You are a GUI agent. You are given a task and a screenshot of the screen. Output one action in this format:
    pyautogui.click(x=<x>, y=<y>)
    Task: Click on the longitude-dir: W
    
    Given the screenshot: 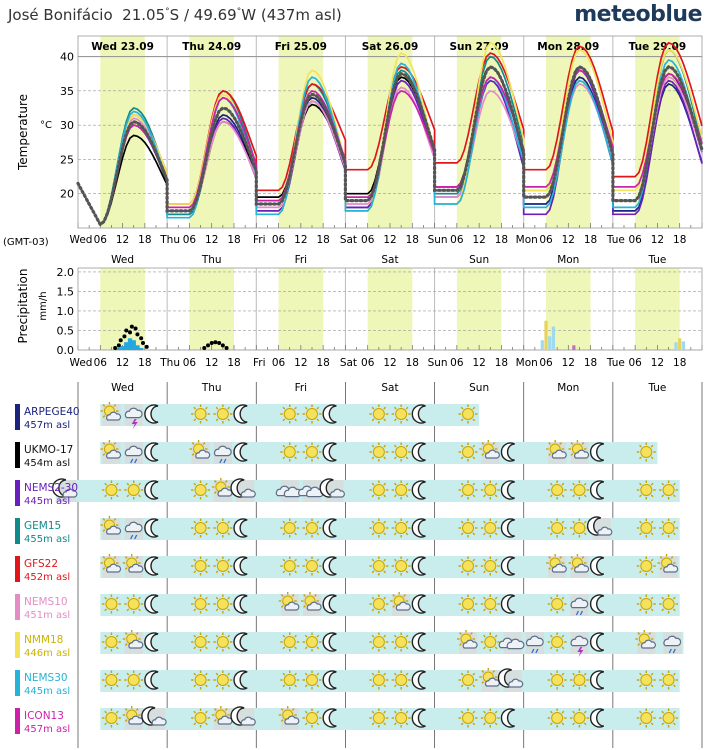 What is the action you would take?
    pyautogui.click(x=249, y=15)
    